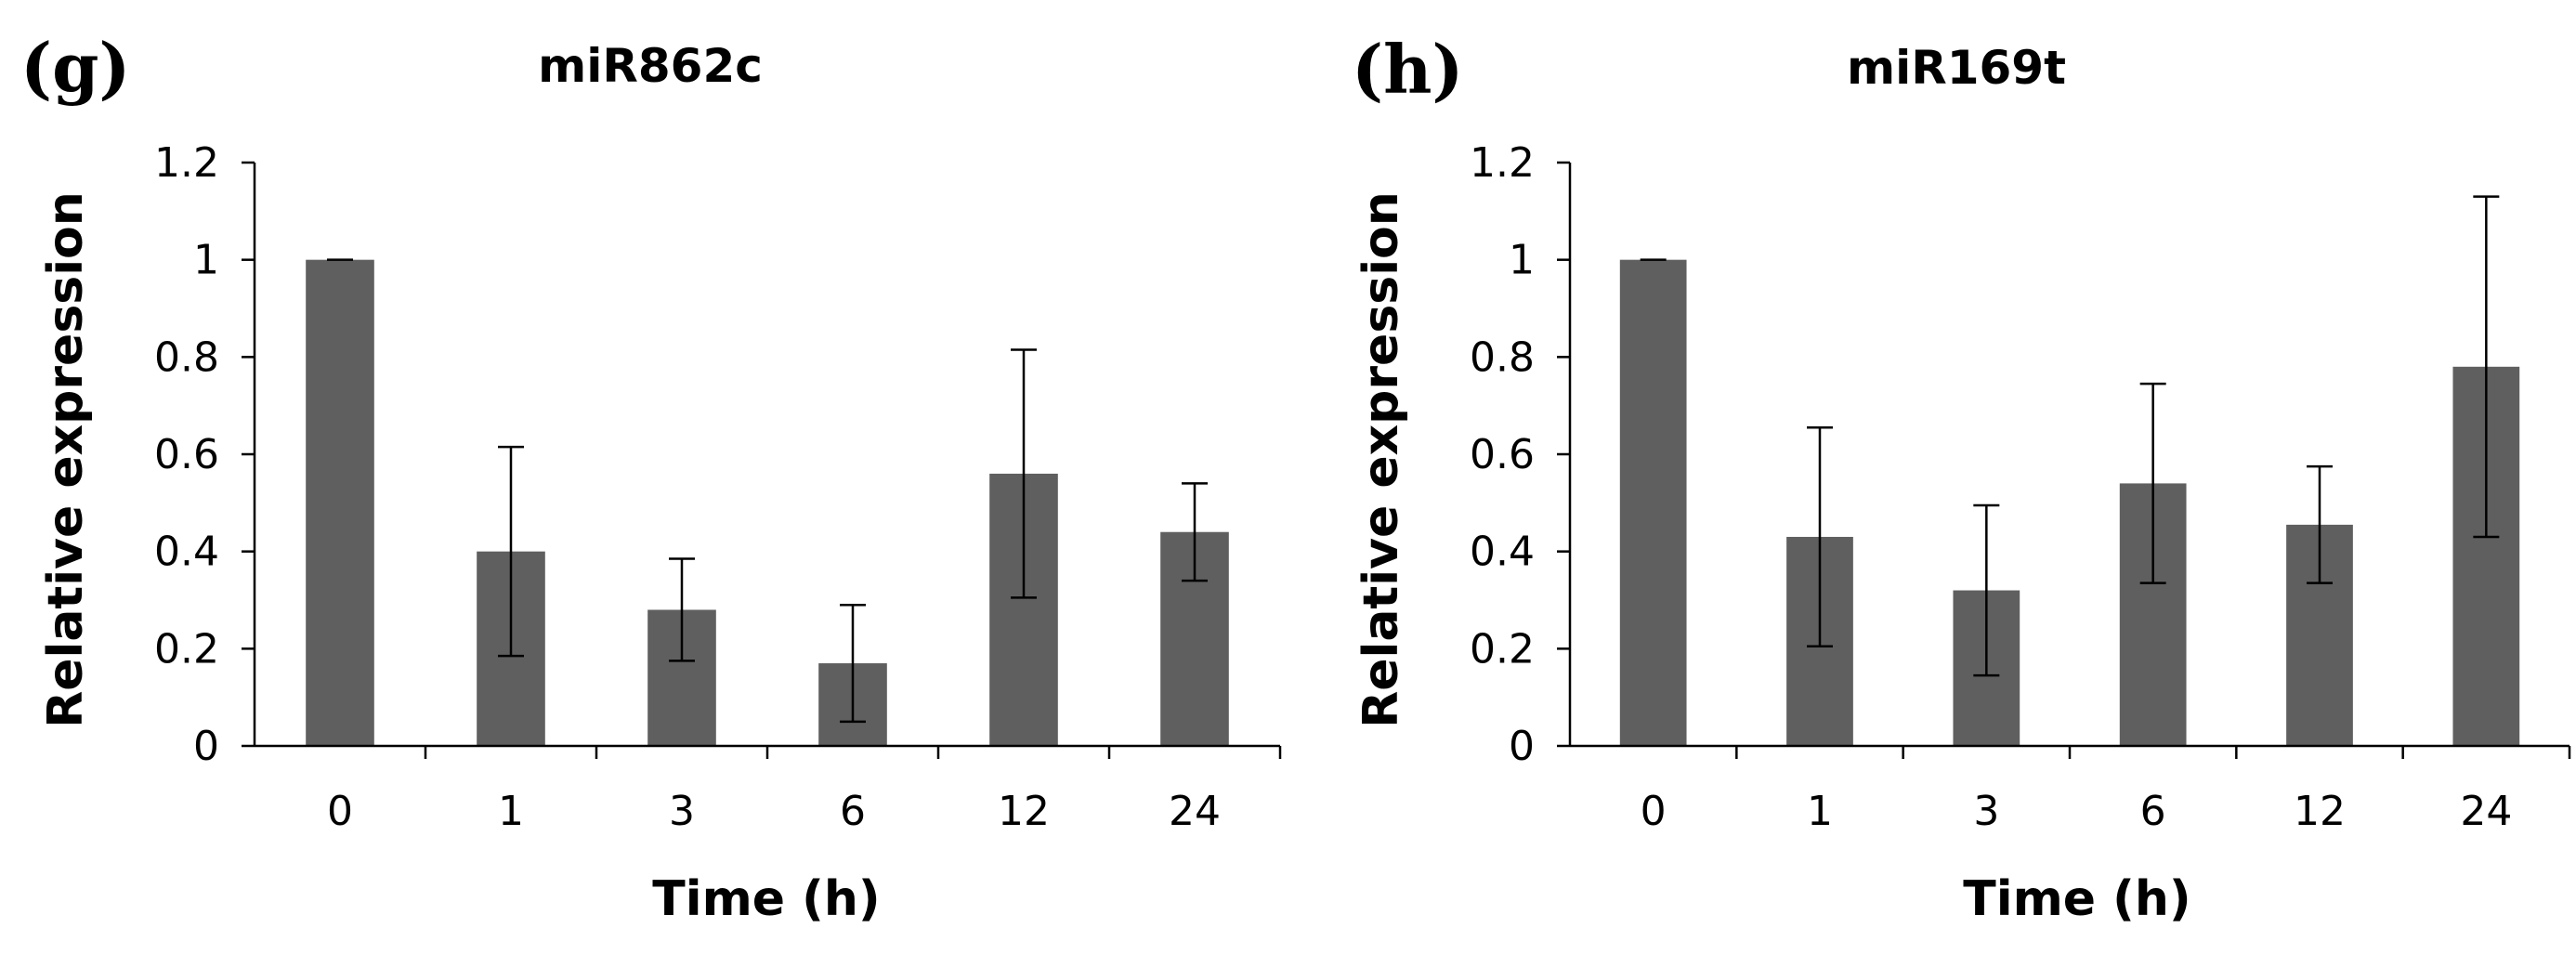  I want to click on panel-label: (h), so click(1407, 69).